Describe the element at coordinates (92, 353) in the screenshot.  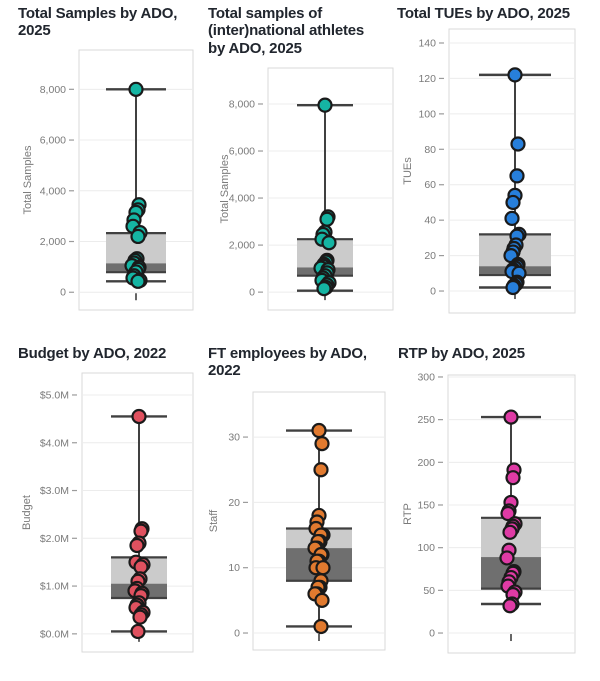
I see `chart-title-budget: Budget by ADO, 2022` at that location.